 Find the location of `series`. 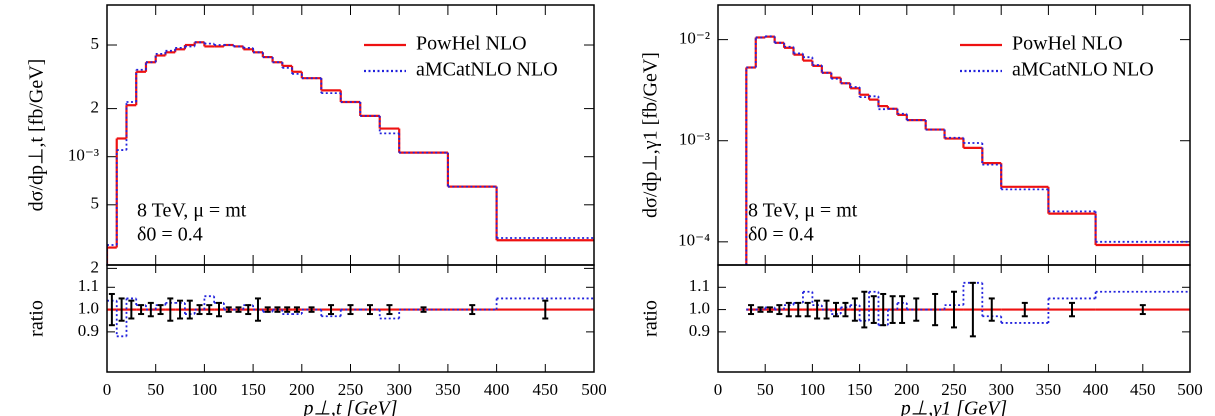

series is located at coordinates (968, 304).